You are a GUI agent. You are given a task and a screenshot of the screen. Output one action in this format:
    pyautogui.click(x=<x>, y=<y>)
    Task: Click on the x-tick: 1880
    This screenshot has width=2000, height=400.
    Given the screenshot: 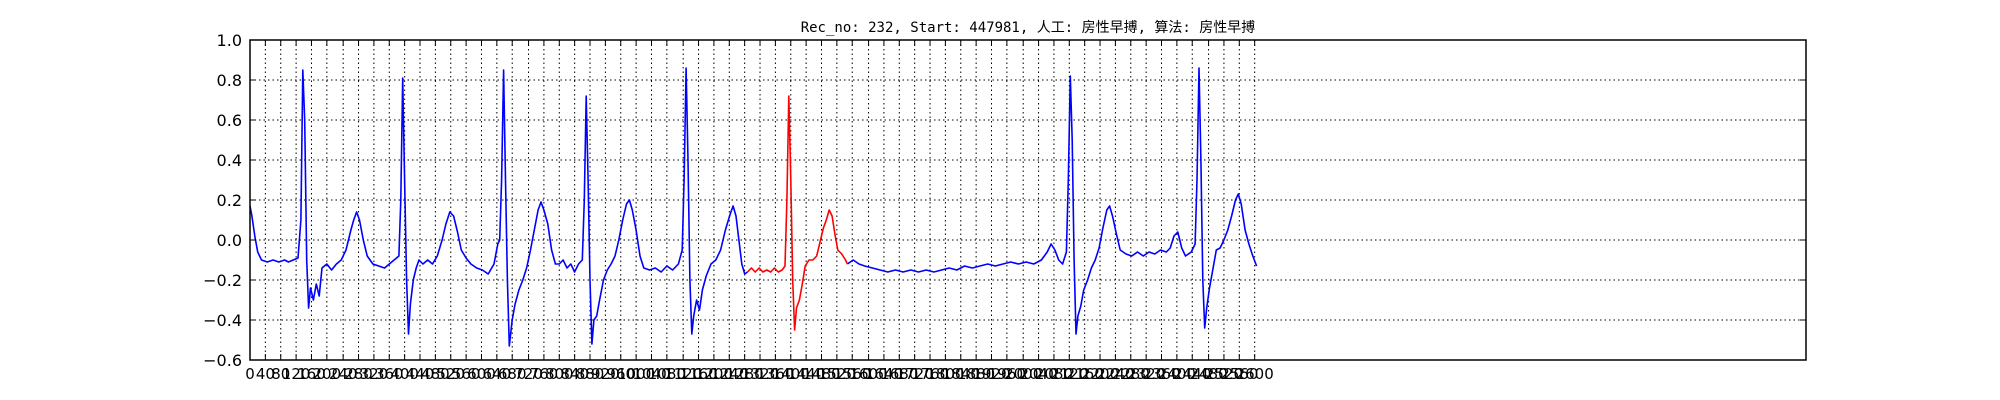 What is the action you would take?
    pyautogui.click(x=976, y=211)
    